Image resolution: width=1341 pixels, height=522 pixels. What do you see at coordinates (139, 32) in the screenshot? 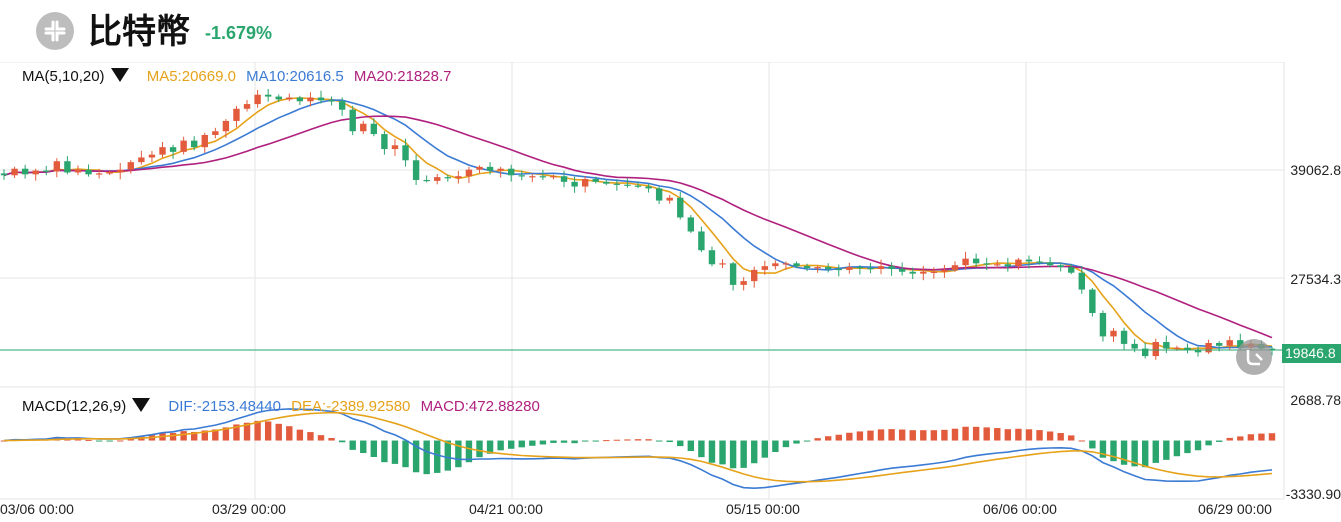
I see `page-title: 比特幣` at bounding box center [139, 32].